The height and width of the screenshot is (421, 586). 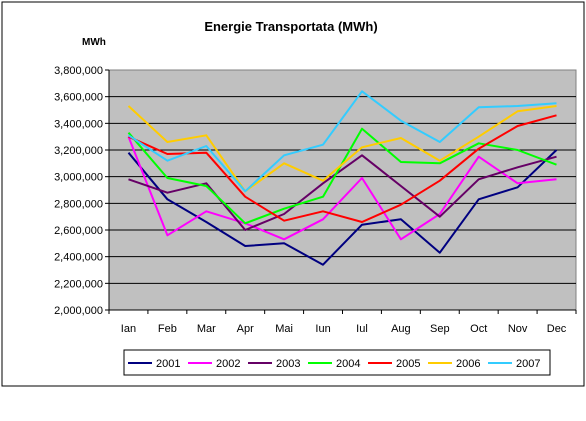 What do you see at coordinates (206, 329) in the screenshot?
I see `x-tick-label: Mar` at bounding box center [206, 329].